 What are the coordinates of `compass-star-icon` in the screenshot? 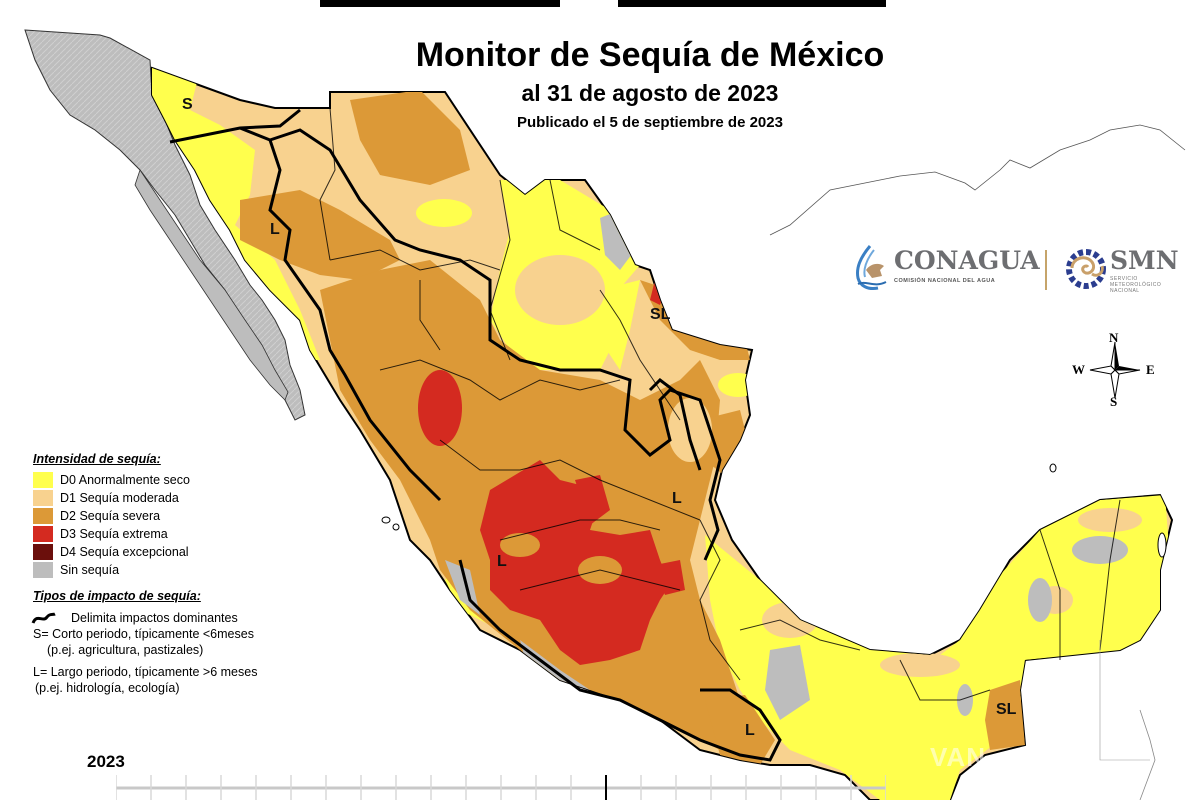 It's located at (1115, 370).